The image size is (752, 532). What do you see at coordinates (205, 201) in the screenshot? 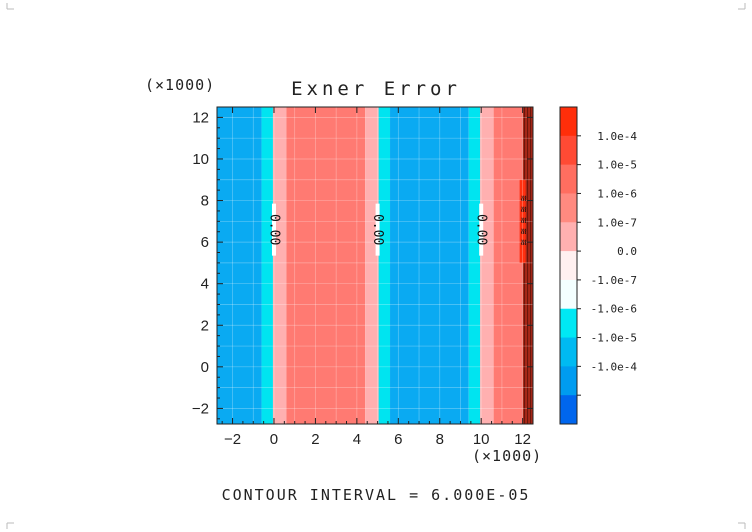
I see `y-tick-label: 8` at bounding box center [205, 201].